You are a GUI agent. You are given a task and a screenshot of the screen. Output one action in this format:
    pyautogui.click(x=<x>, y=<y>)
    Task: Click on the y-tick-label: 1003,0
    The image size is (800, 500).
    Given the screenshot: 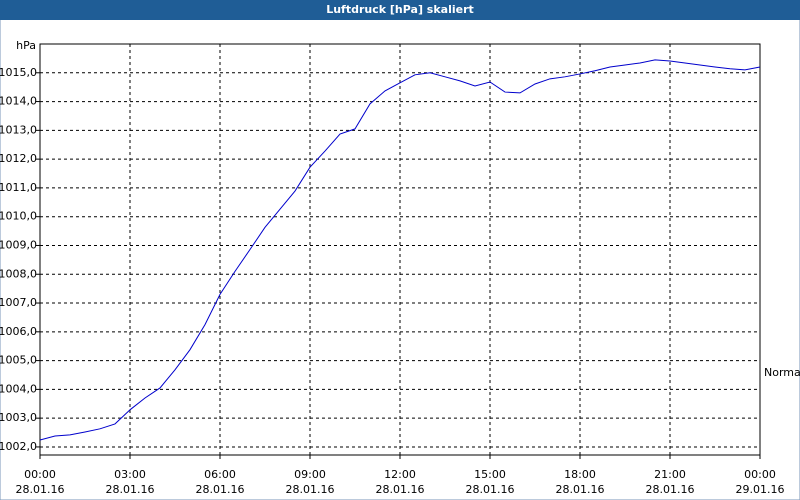 What is the action you would take?
    pyautogui.click(x=18, y=417)
    